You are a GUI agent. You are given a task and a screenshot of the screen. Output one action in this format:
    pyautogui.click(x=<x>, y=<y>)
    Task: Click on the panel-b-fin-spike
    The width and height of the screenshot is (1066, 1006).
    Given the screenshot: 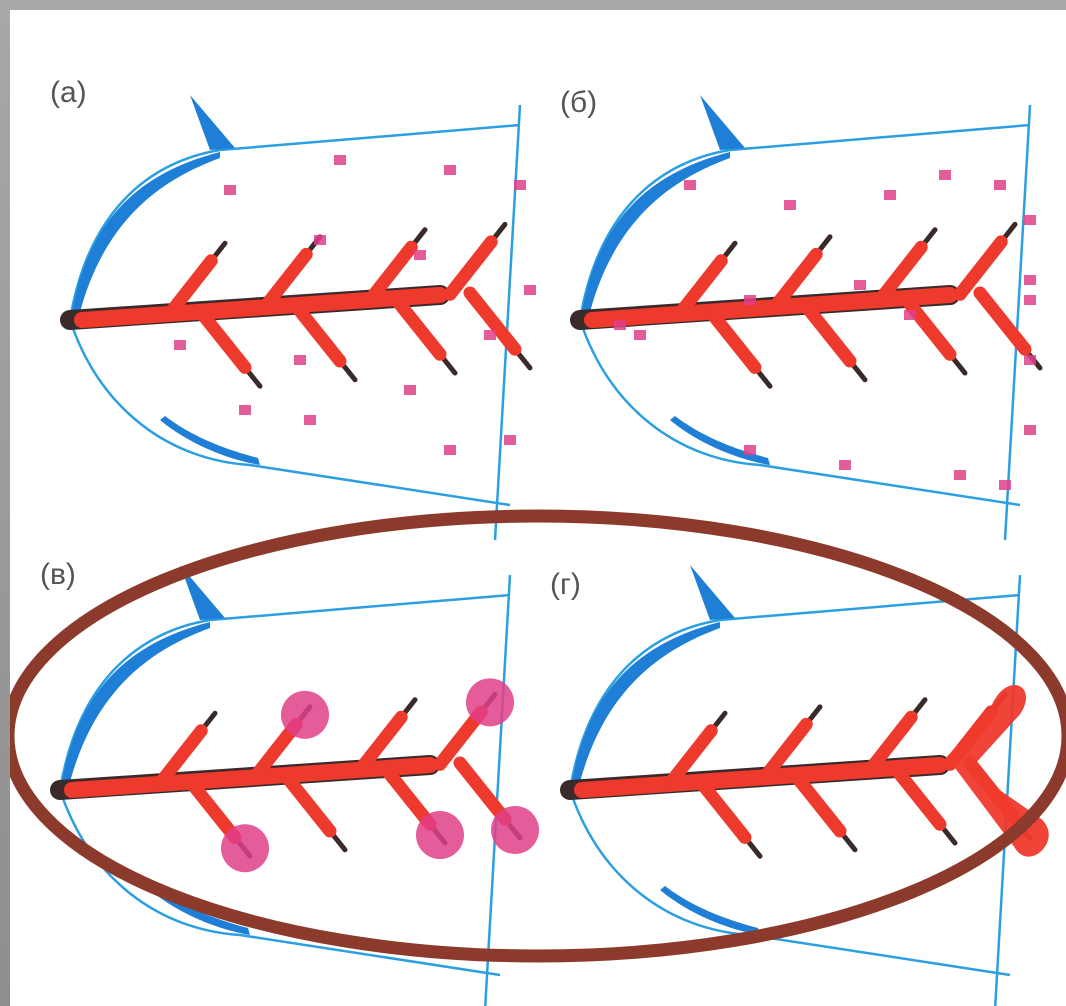 What is the action you would take?
    pyautogui.click(x=722, y=122)
    